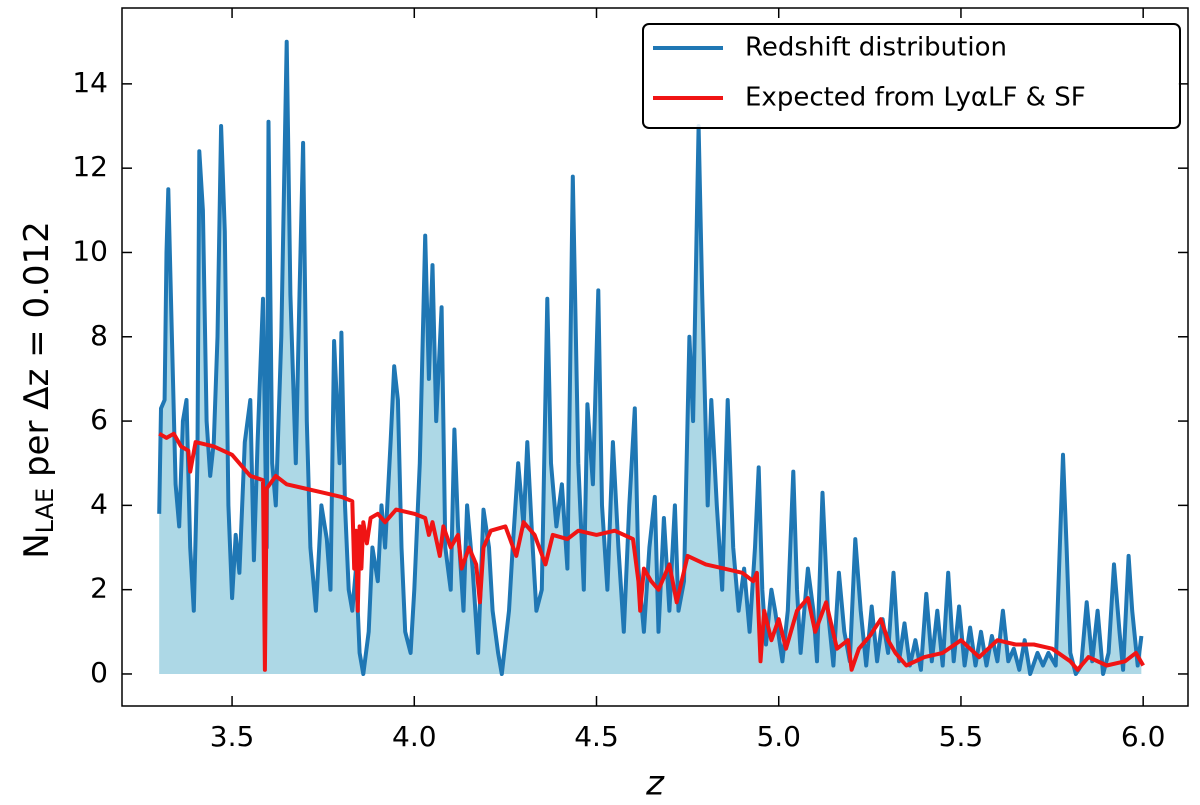 The image size is (1200, 805). I want to click on y-tick-label: 8, so click(99, 335).